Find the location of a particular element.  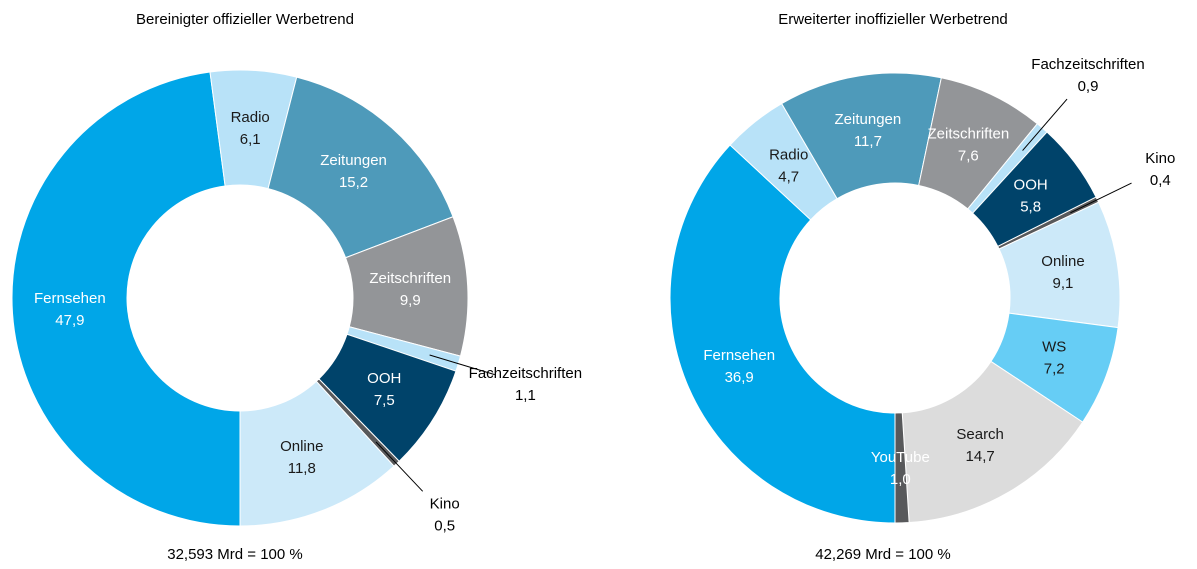

value-label: 7,2 is located at coordinates (1054, 369).